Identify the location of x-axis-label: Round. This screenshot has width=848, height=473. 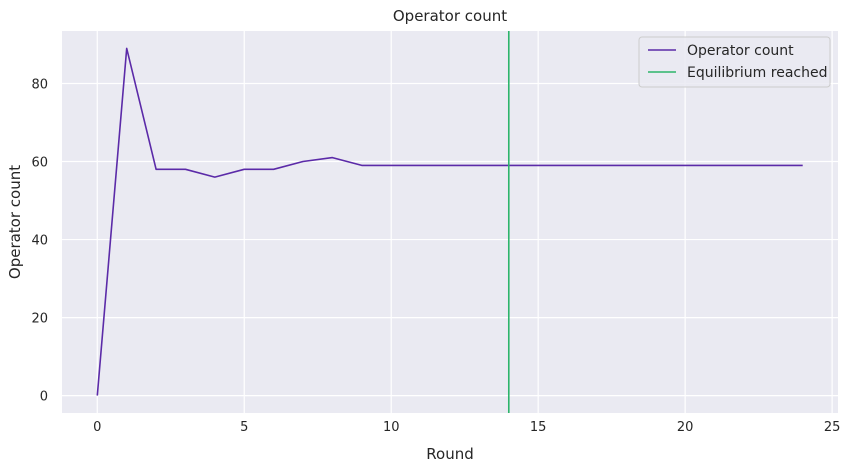
(449, 454).